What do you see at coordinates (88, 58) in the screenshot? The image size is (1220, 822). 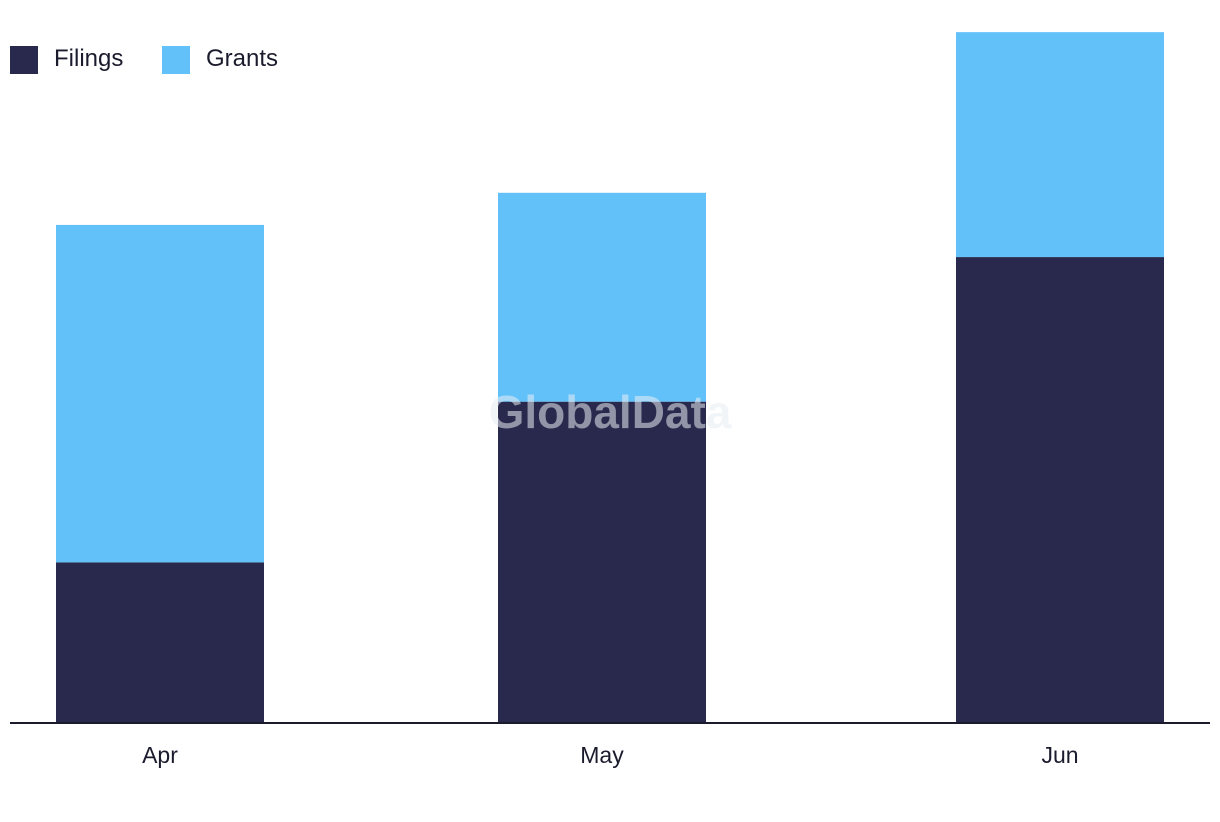 I see `legend-label-filings: Filings` at bounding box center [88, 58].